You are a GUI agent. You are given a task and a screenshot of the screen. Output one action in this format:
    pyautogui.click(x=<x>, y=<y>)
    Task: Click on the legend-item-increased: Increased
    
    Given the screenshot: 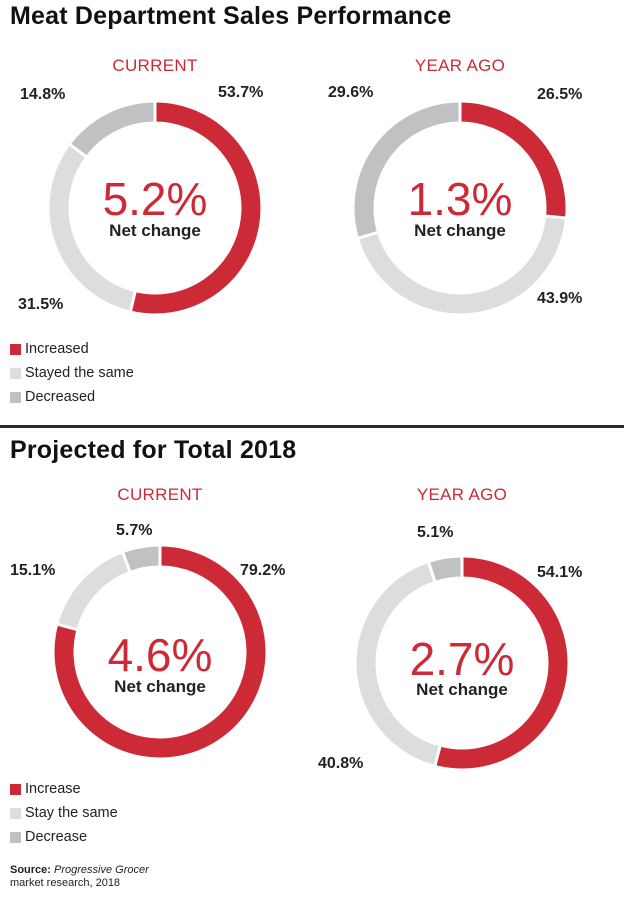 What is the action you would take?
    pyautogui.click(x=72, y=349)
    